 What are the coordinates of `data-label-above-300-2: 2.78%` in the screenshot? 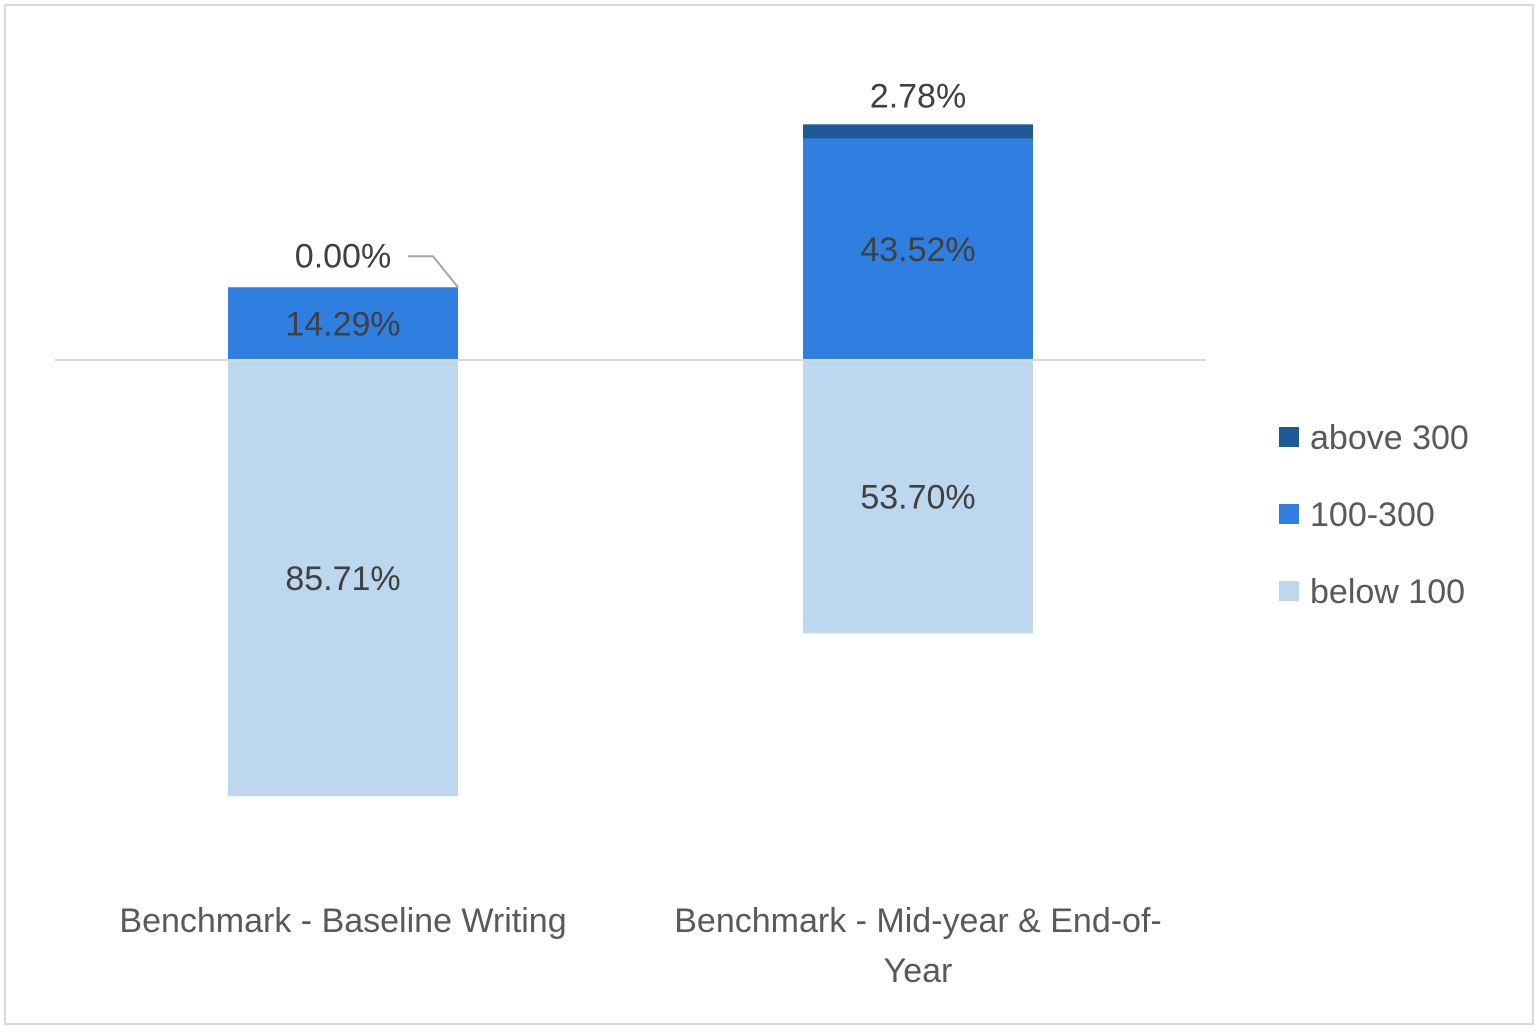 It's located at (918, 96).